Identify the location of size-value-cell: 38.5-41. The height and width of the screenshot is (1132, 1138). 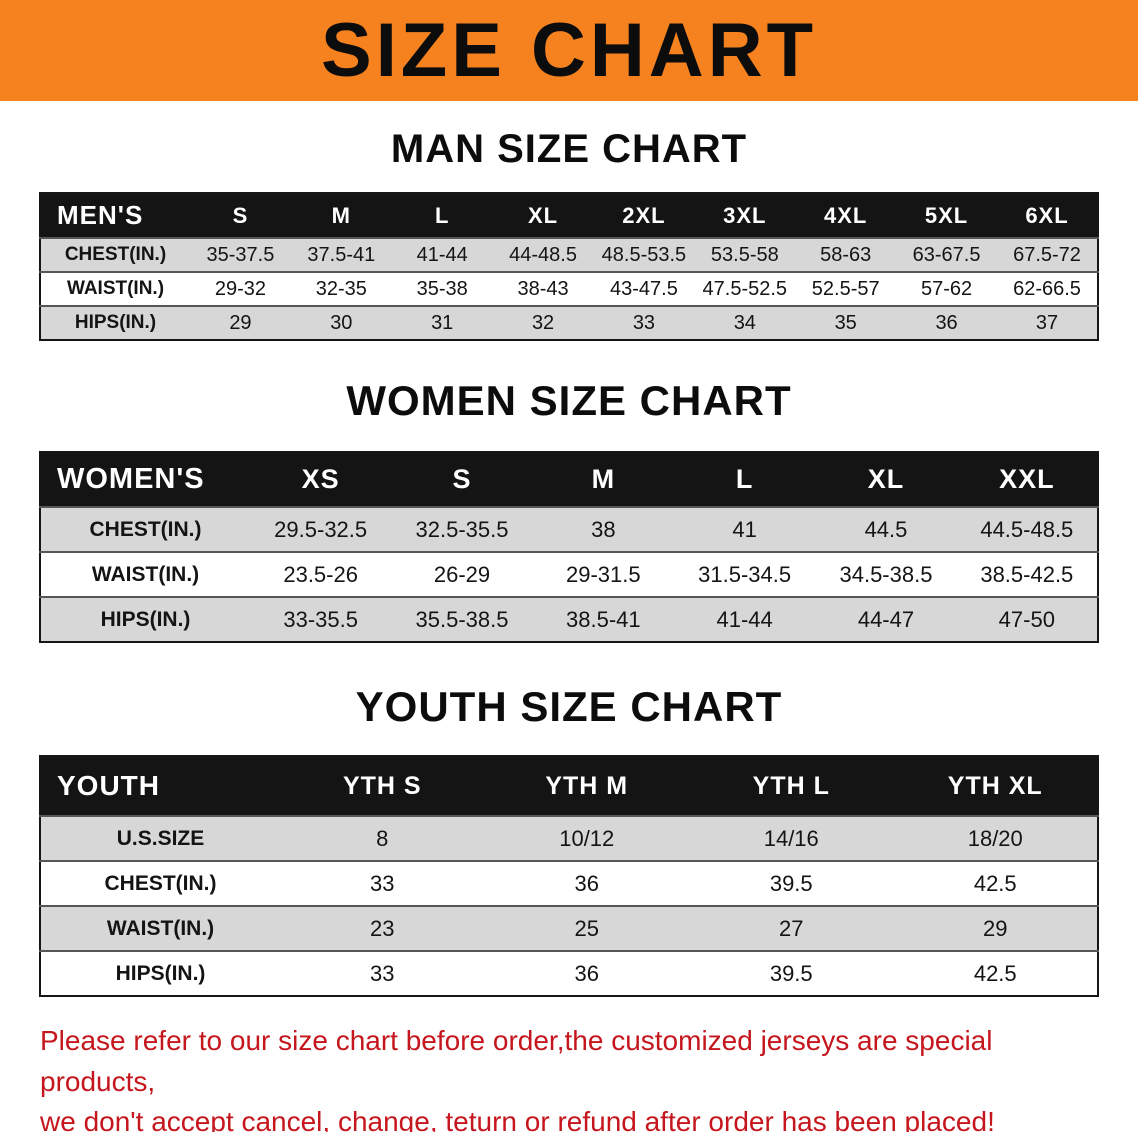
(603, 619).